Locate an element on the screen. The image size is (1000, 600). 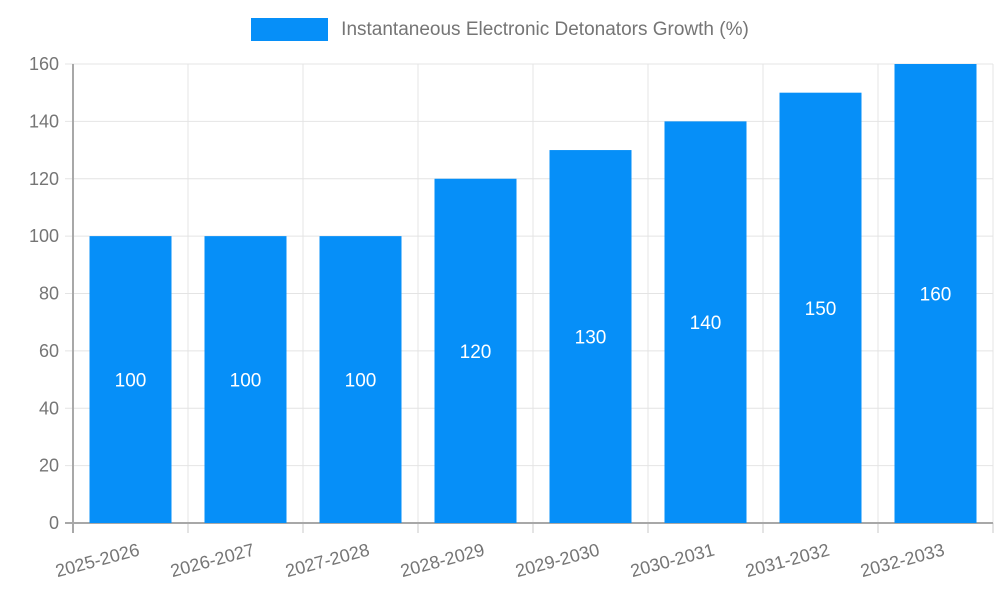
bar-value-label: 150 is located at coordinates (821, 309).